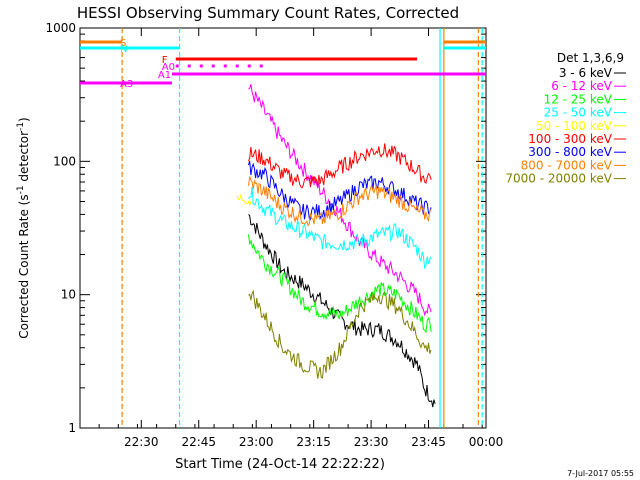 The image size is (640, 480). What do you see at coordinates (165, 60) in the screenshot?
I see `flag-label: F` at bounding box center [165, 60].